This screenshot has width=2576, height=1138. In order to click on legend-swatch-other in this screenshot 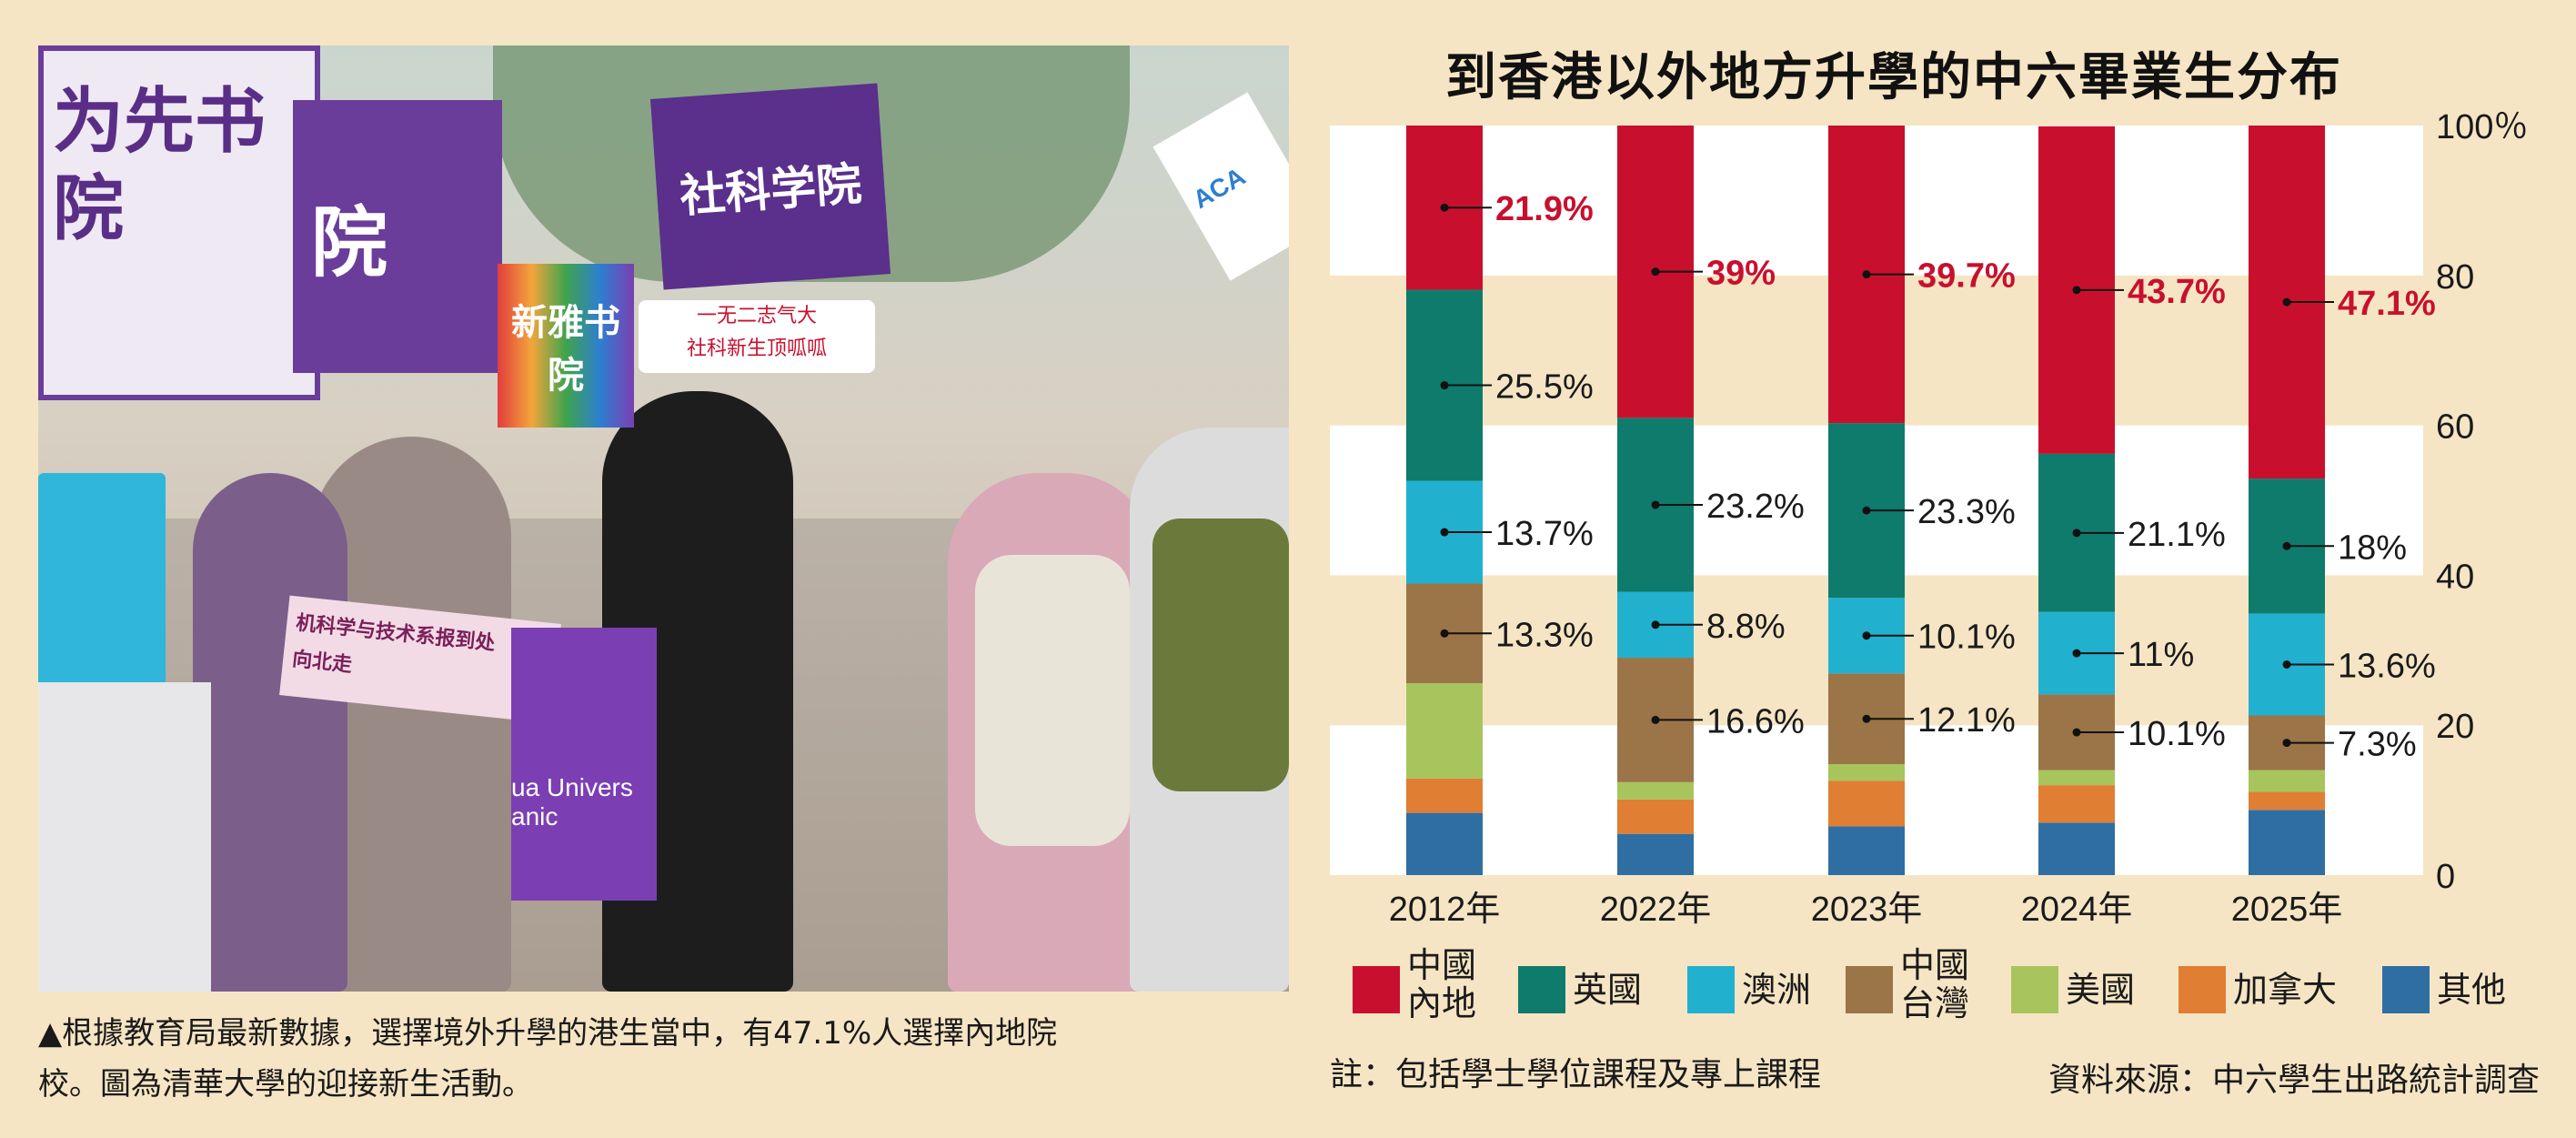, I will do `click(2406, 990)`.